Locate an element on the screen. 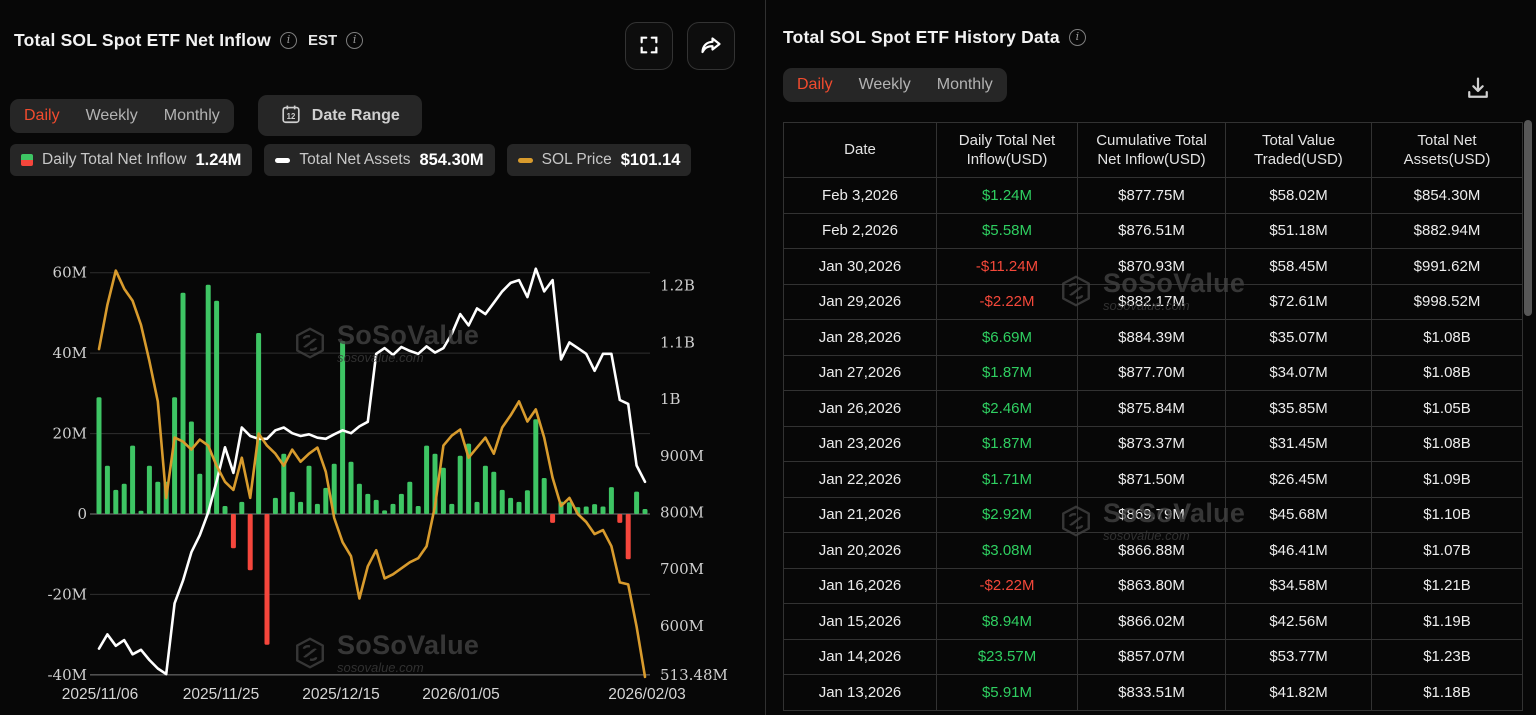 This screenshot has width=1536, height=715. legend-label: Total Net Assets is located at coordinates (355, 159).